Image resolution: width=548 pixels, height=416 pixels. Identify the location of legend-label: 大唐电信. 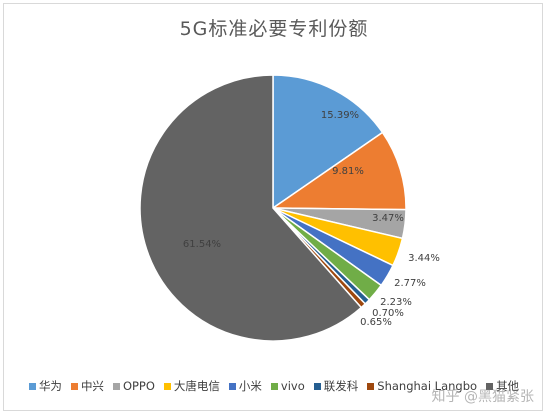
(196, 386).